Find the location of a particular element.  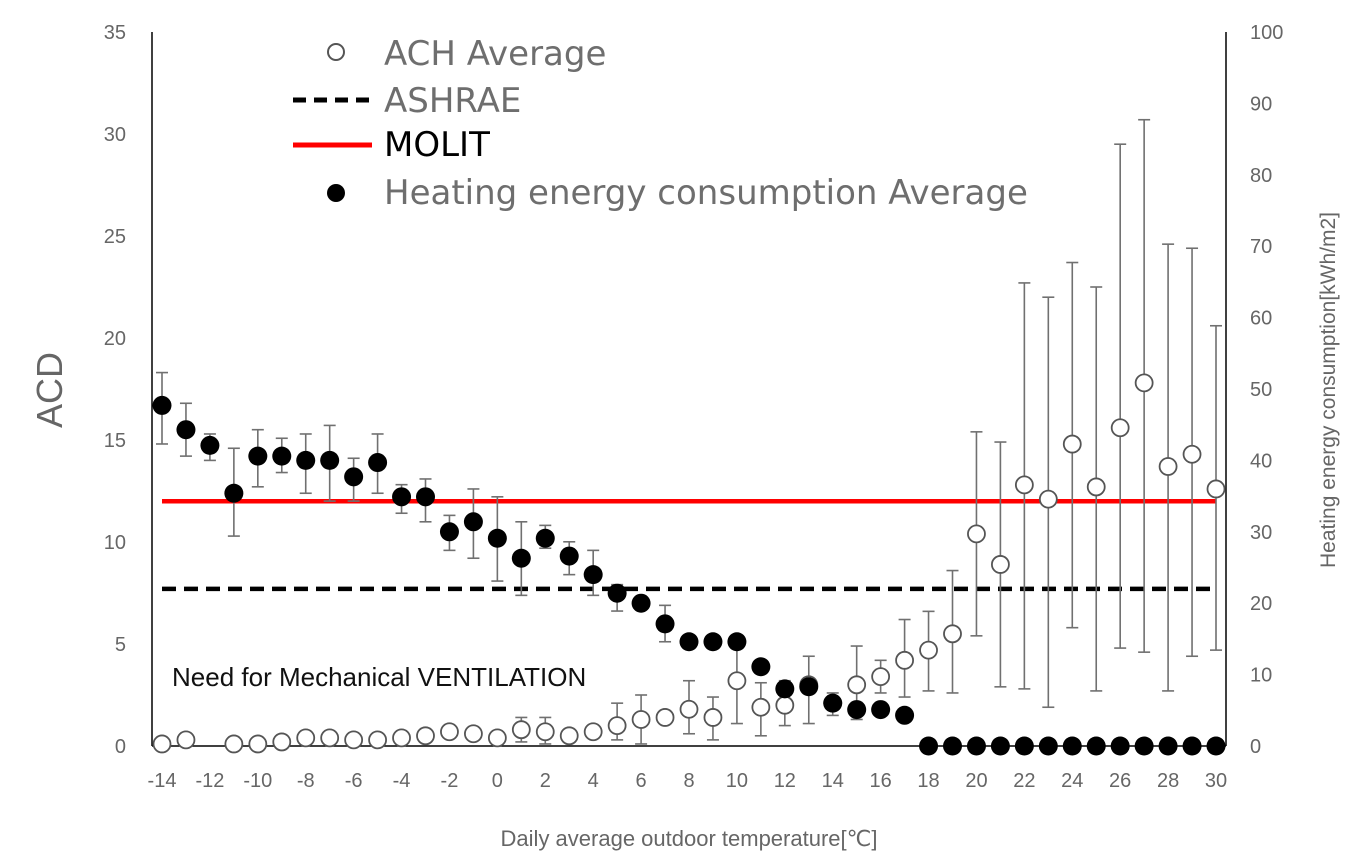

x-tick-label: 8 is located at coordinates (688, 781).